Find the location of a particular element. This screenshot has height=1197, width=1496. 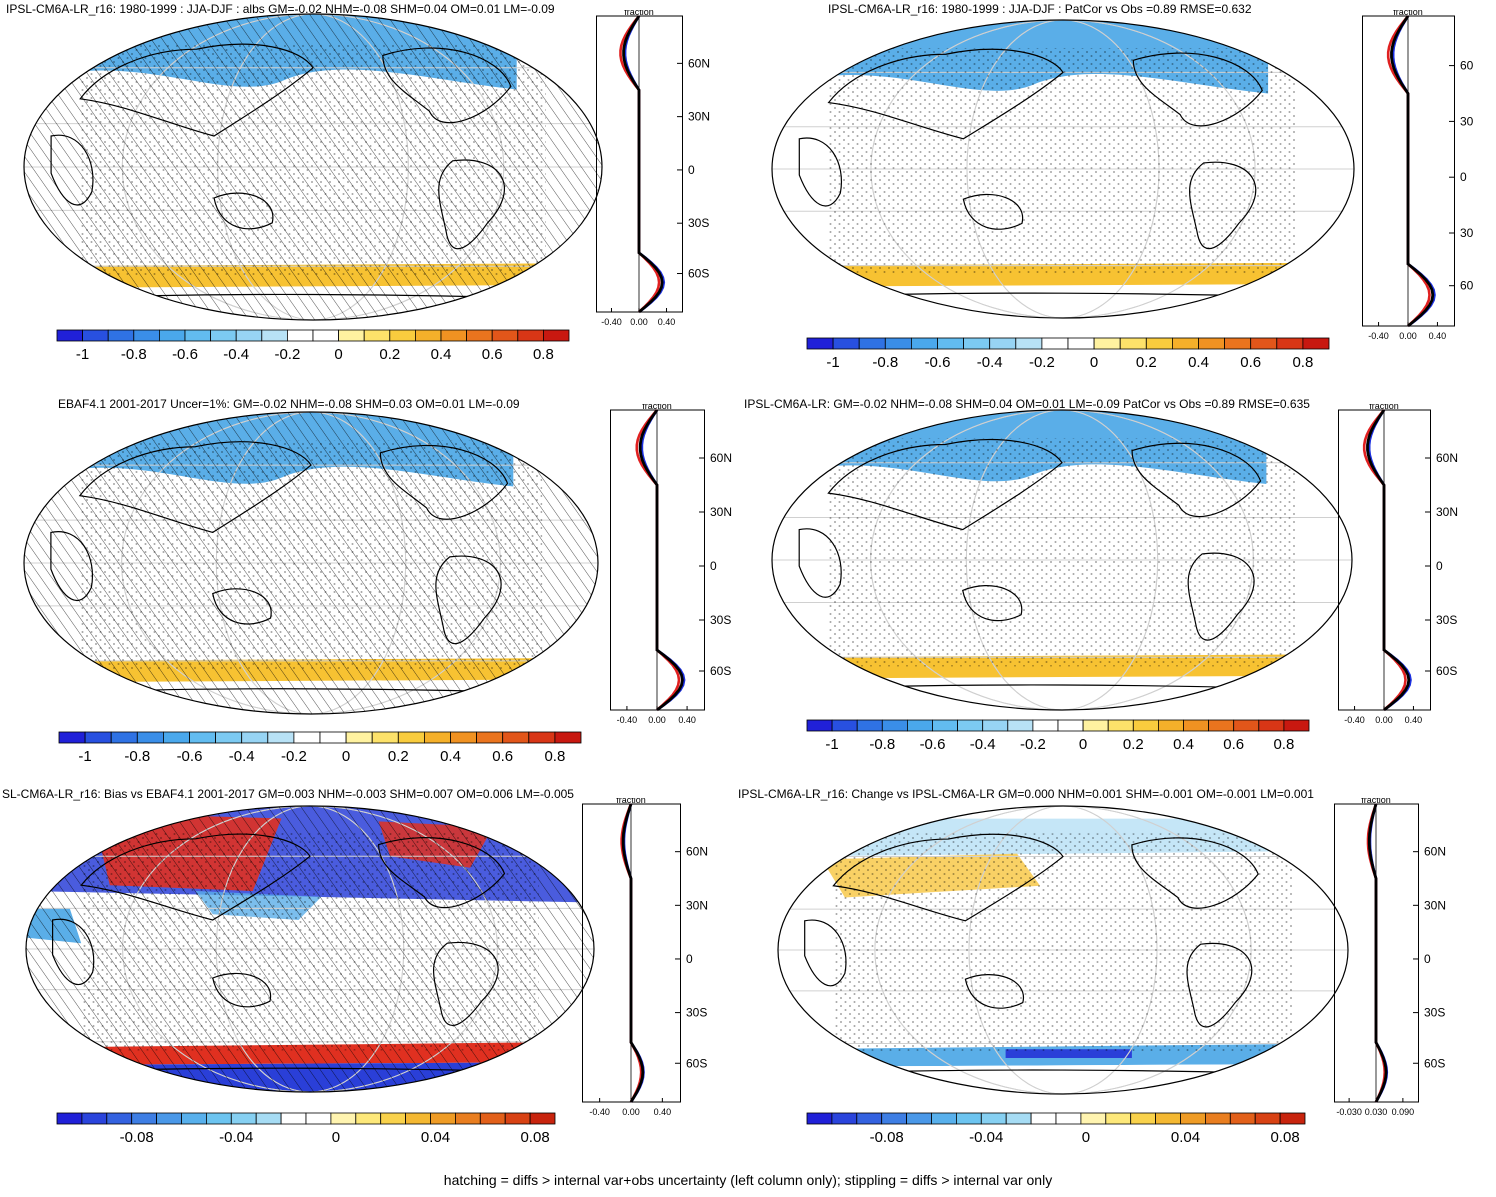

colorbar-tick-label: -1 is located at coordinates (831, 744).